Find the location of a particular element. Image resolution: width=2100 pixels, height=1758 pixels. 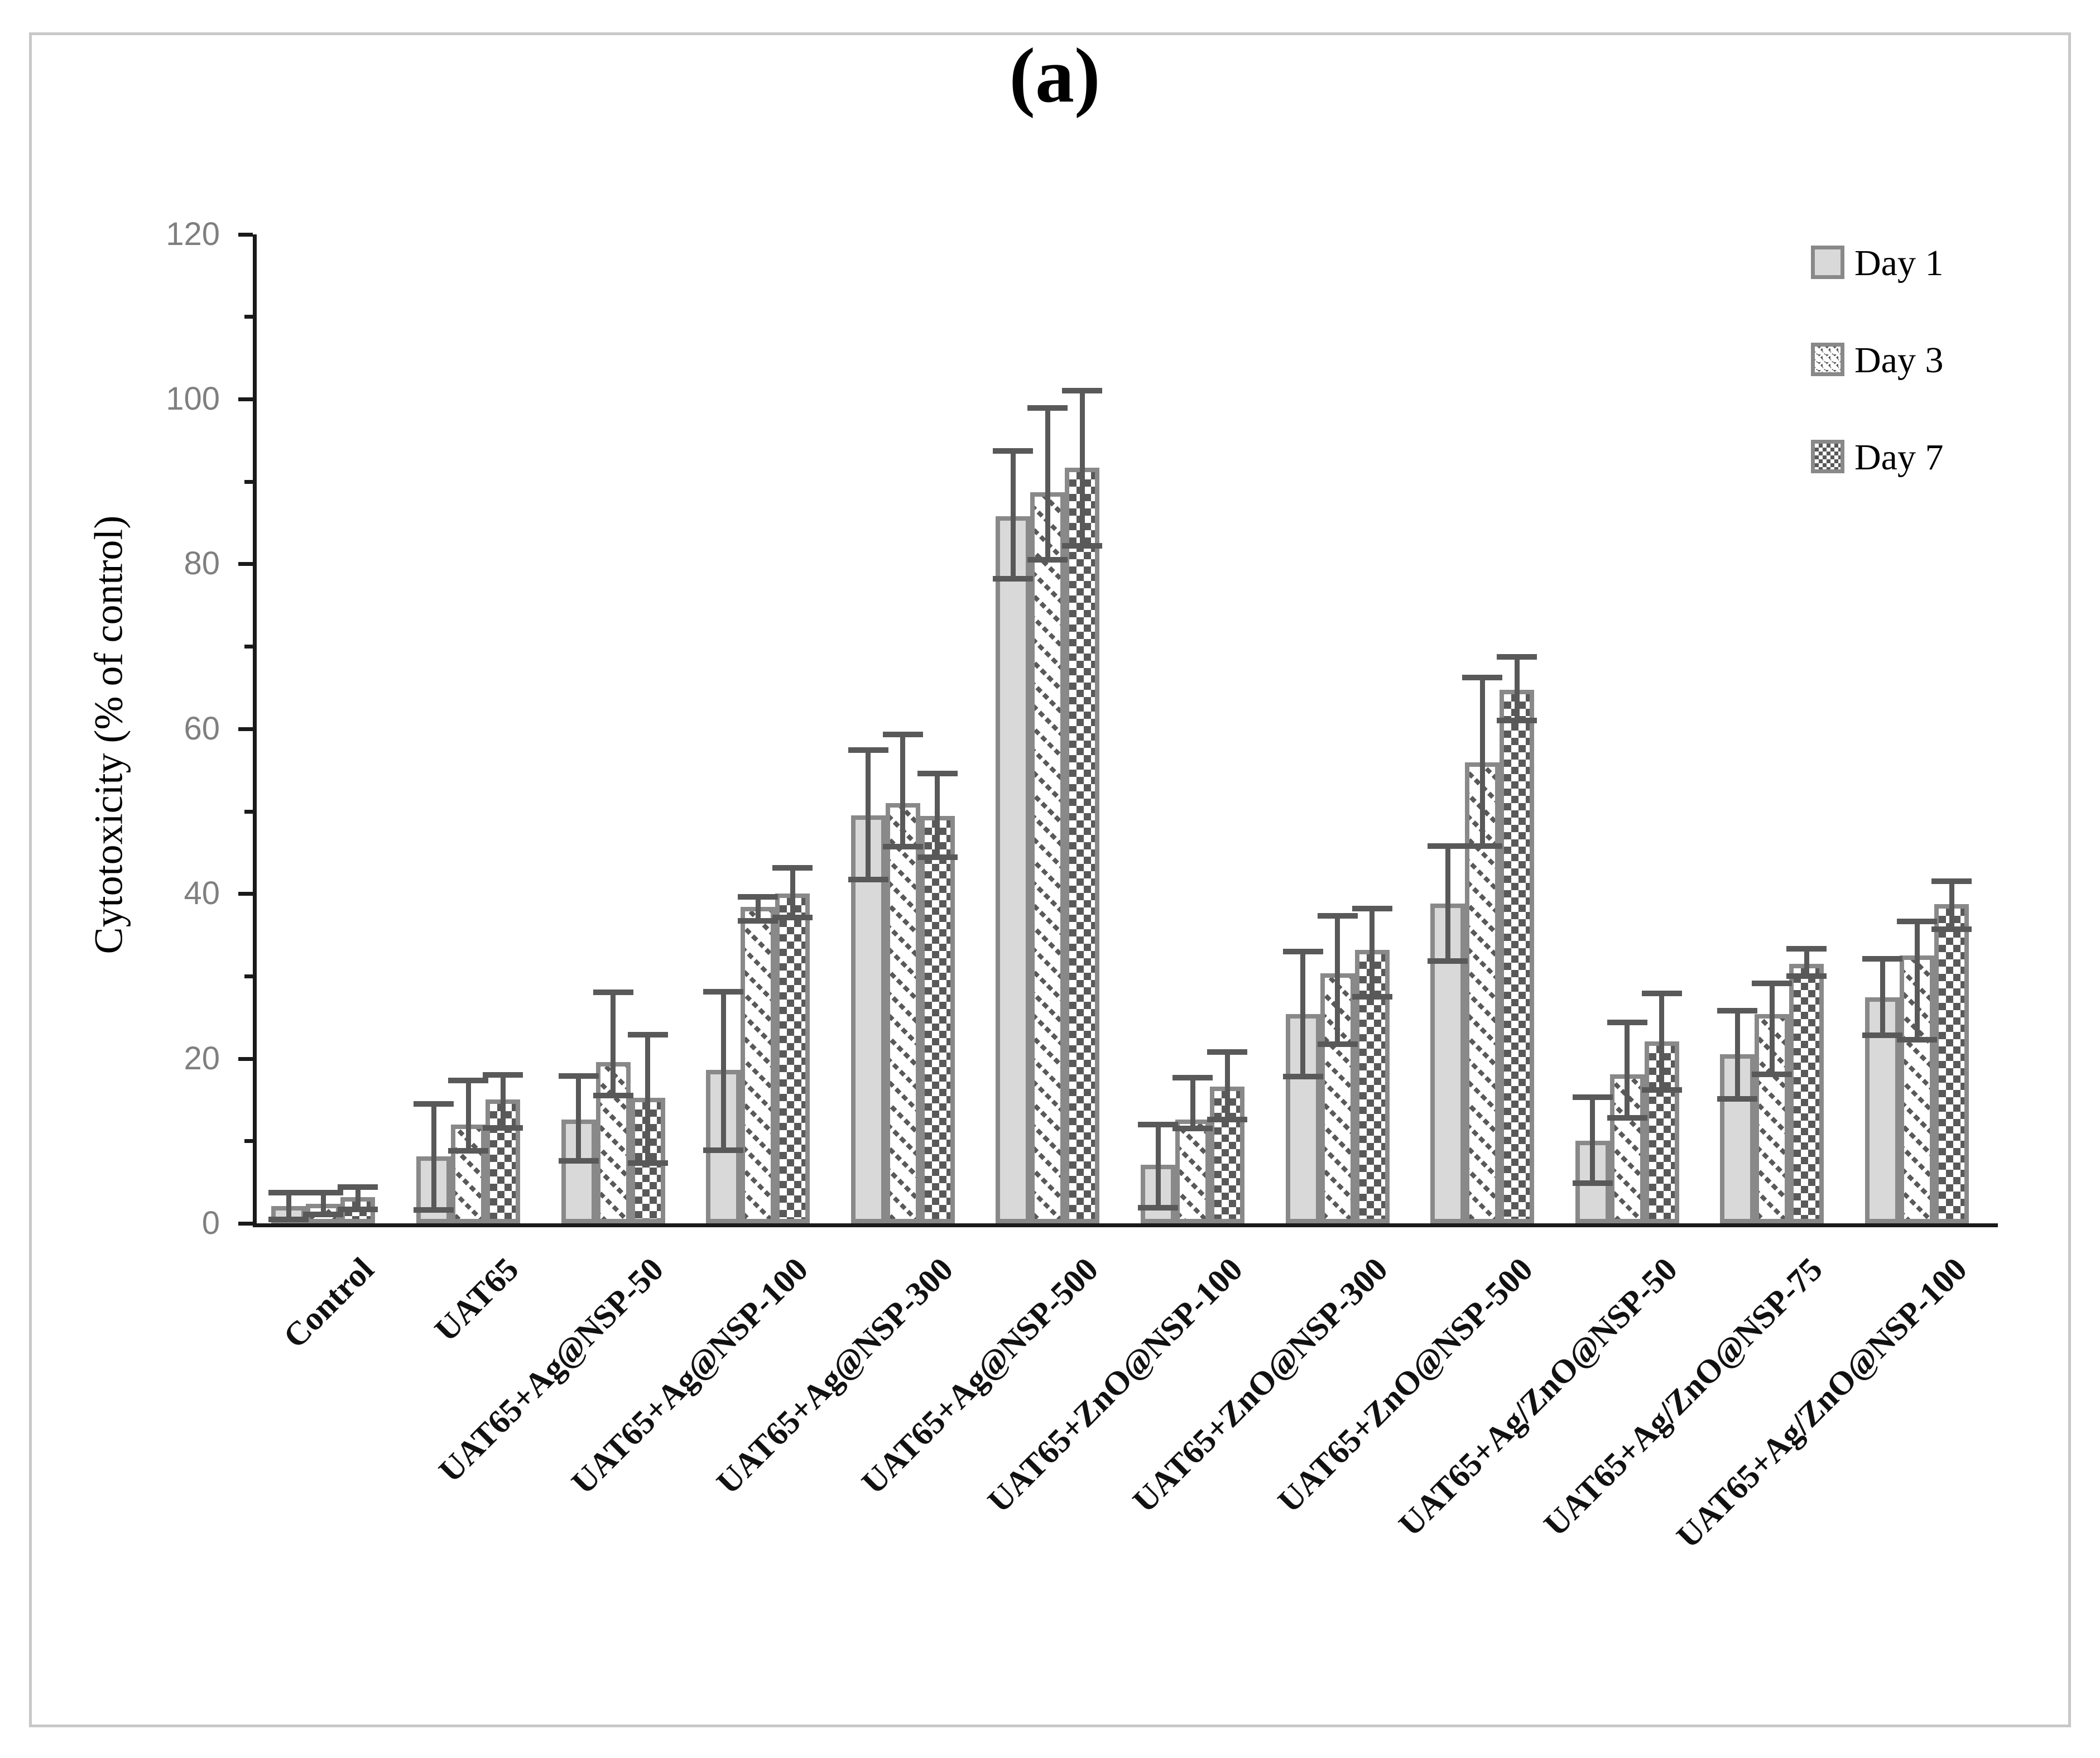

legend-marker-day7 is located at coordinates (1827, 456).